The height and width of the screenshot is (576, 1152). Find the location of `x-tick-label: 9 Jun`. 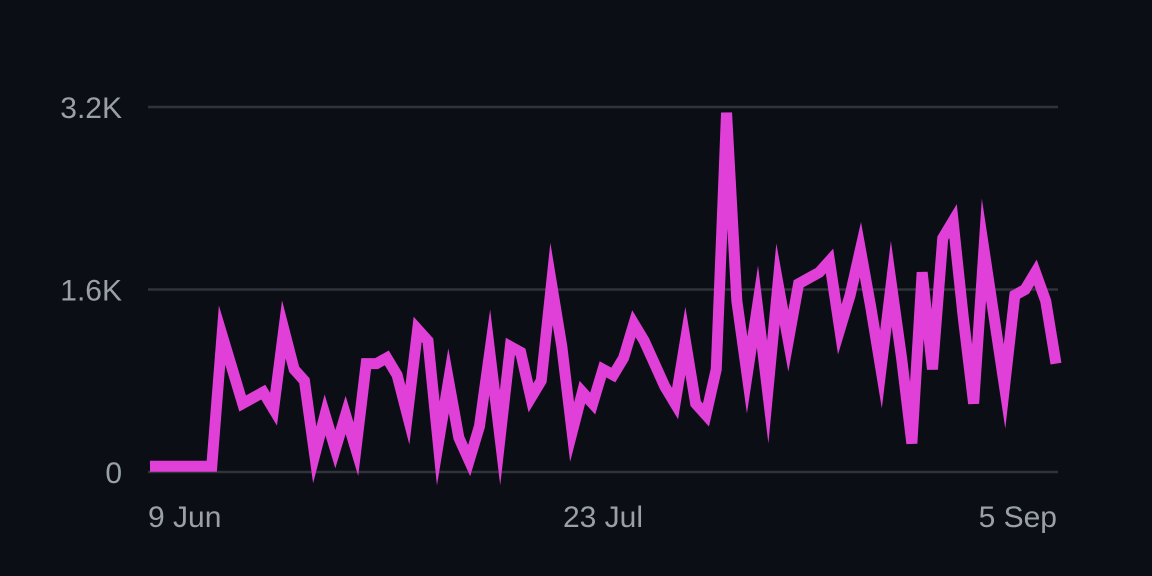

x-tick-label: 9 Jun is located at coordinates (184, 517).